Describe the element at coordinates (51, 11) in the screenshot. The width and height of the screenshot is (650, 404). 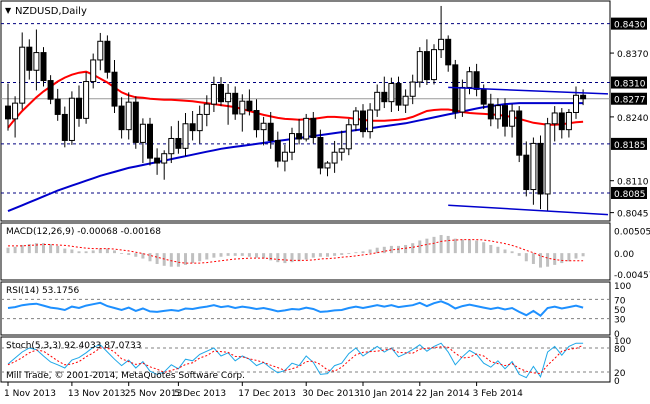
I see `symbol-title: NZDUSD,Daily` at that location.